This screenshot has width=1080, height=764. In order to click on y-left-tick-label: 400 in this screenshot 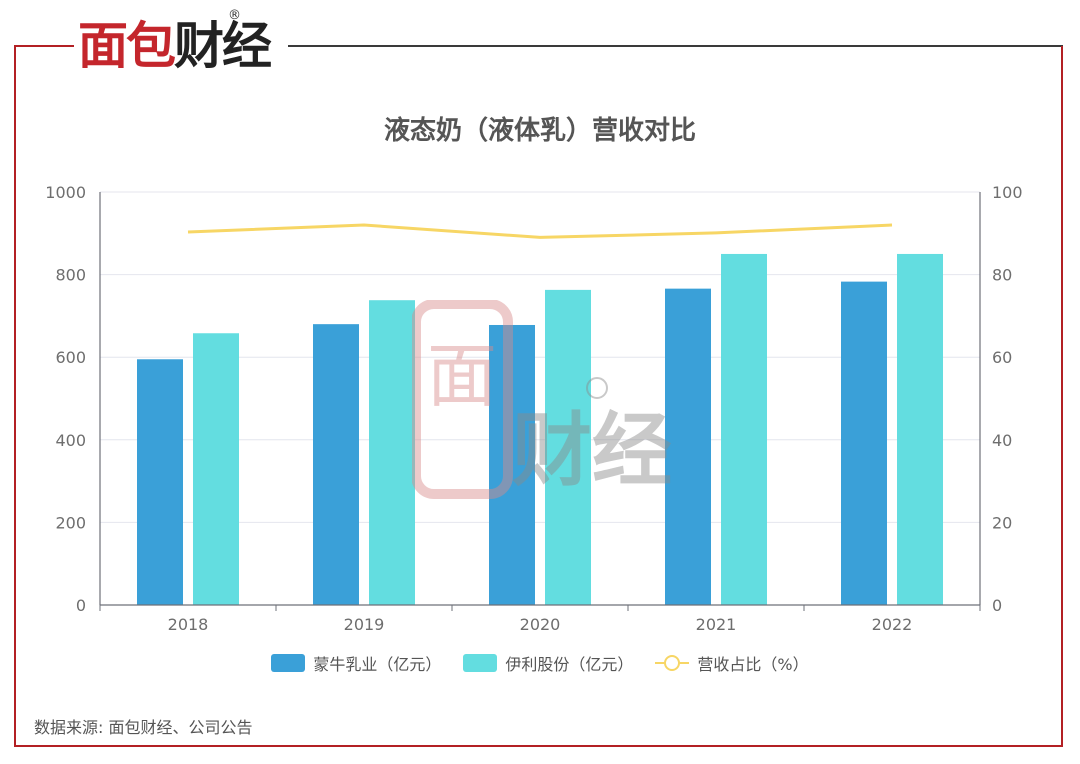, I will do `click(70, 440)`.